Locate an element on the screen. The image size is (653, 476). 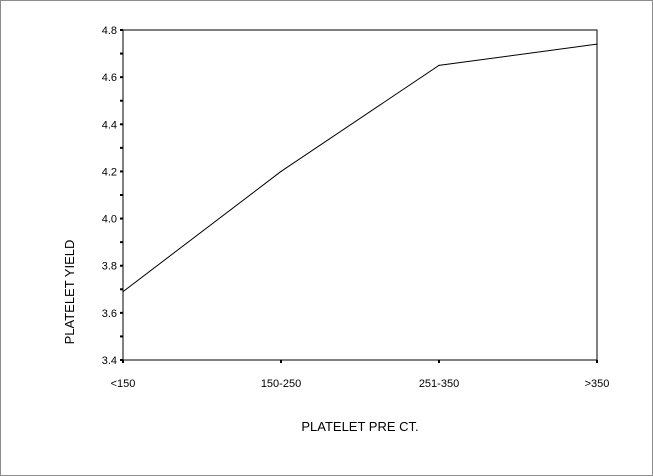
x-axis-title: PLATELET PRE CT. is located at coordinates (359, 426).